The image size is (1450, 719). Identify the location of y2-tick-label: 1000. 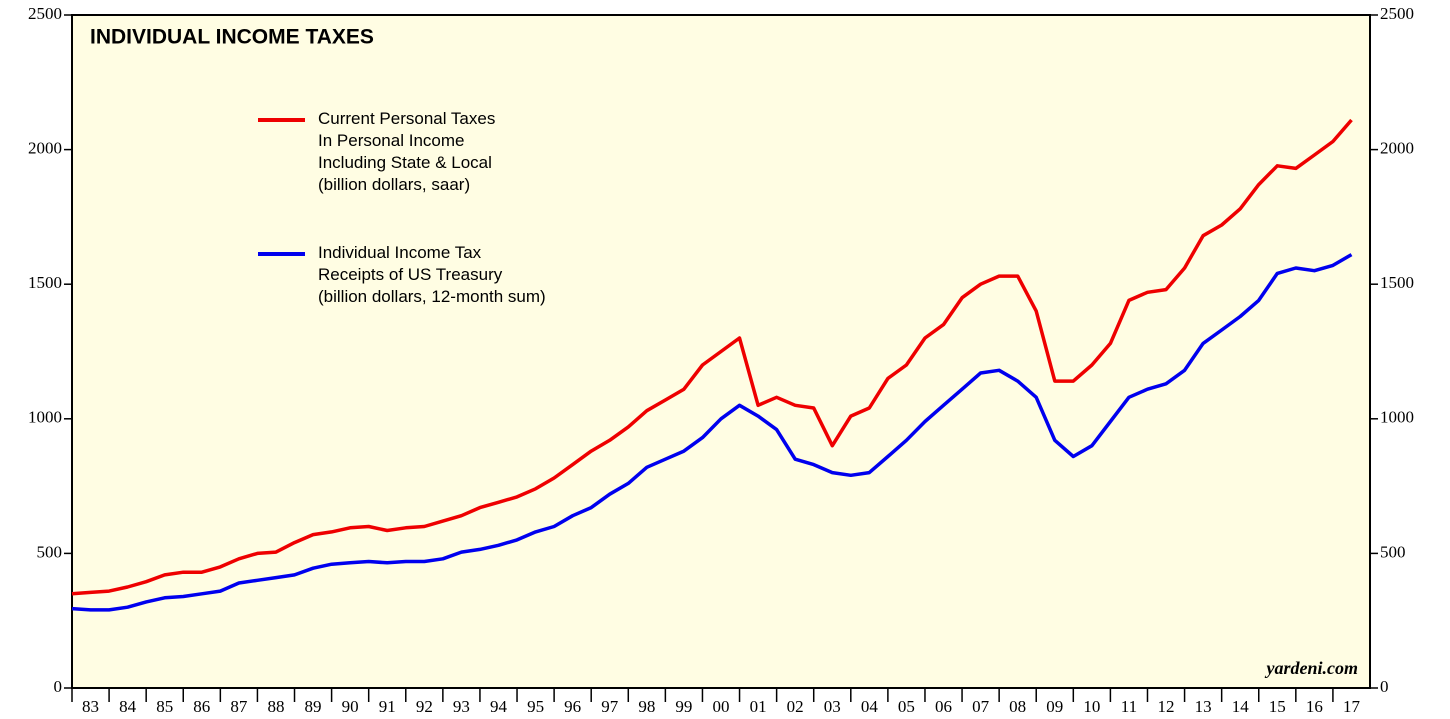
(1397, 417).